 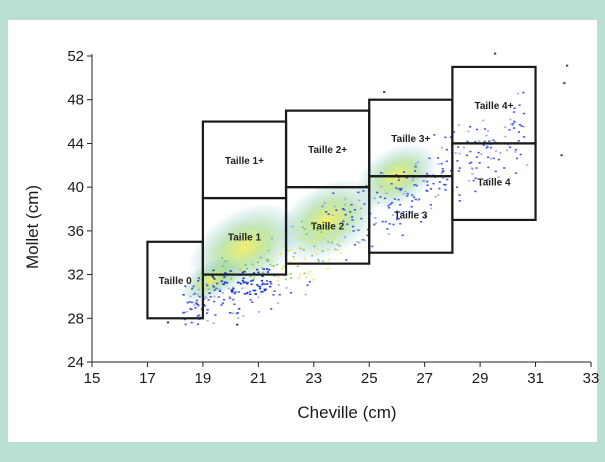 What do you see at coordinates (32, 227) in the screenshot?
I see `y-axis-title: Mollet (cm)` at bounding box center [32, 227].